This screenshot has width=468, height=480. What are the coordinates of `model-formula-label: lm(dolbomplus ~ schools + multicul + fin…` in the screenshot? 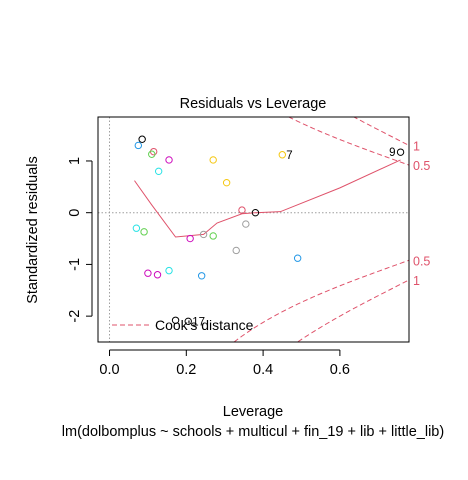 It's located at (253, 432).